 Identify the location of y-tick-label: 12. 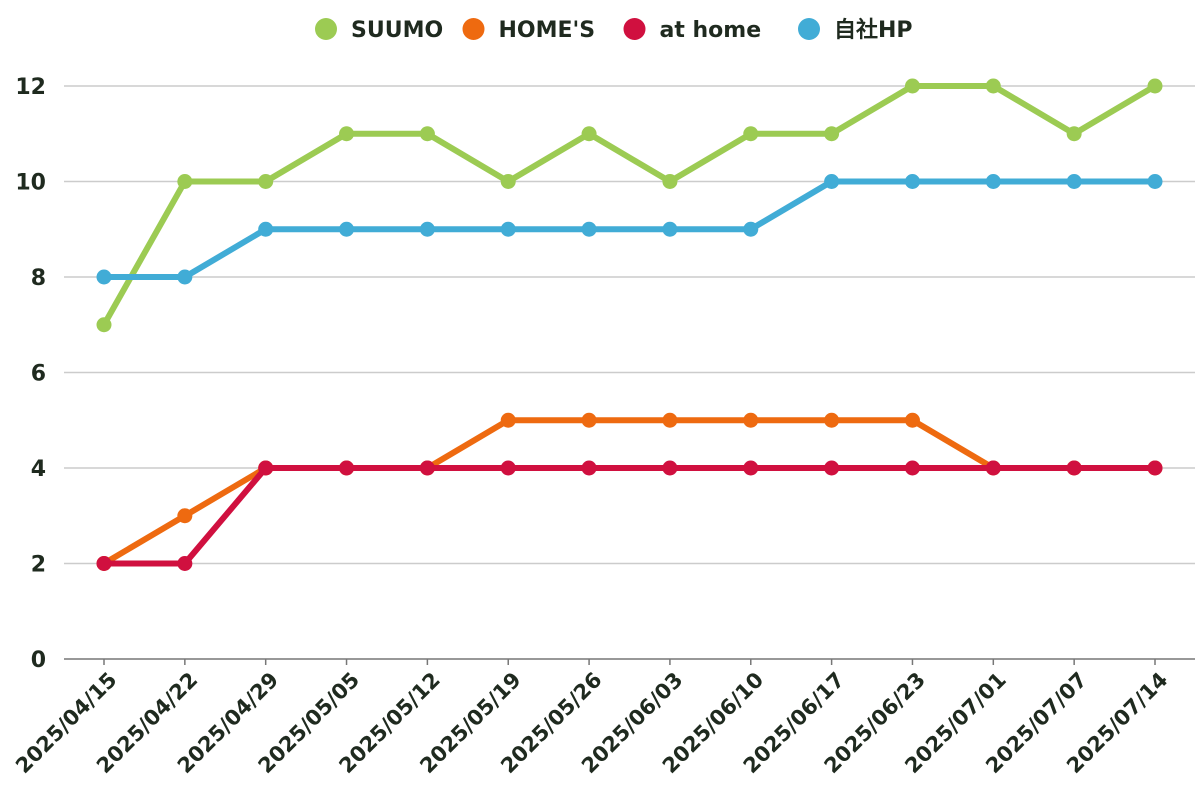
(30, 87).